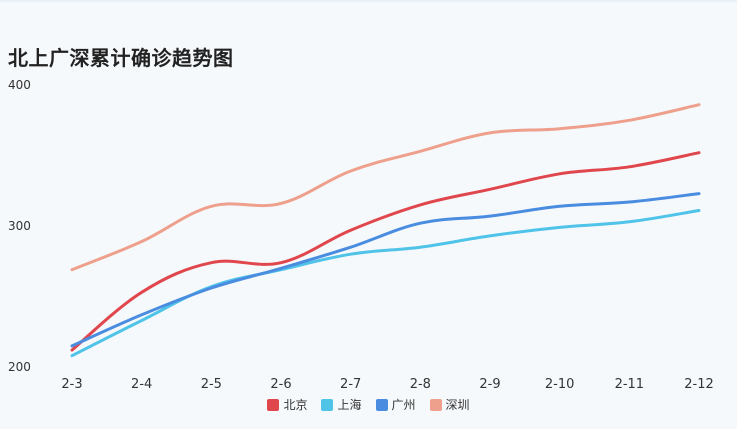 This screenshot has height=431, width=737. I want to click on chart-title: 北上广深累计确诊趋势图, so click(121, 58).